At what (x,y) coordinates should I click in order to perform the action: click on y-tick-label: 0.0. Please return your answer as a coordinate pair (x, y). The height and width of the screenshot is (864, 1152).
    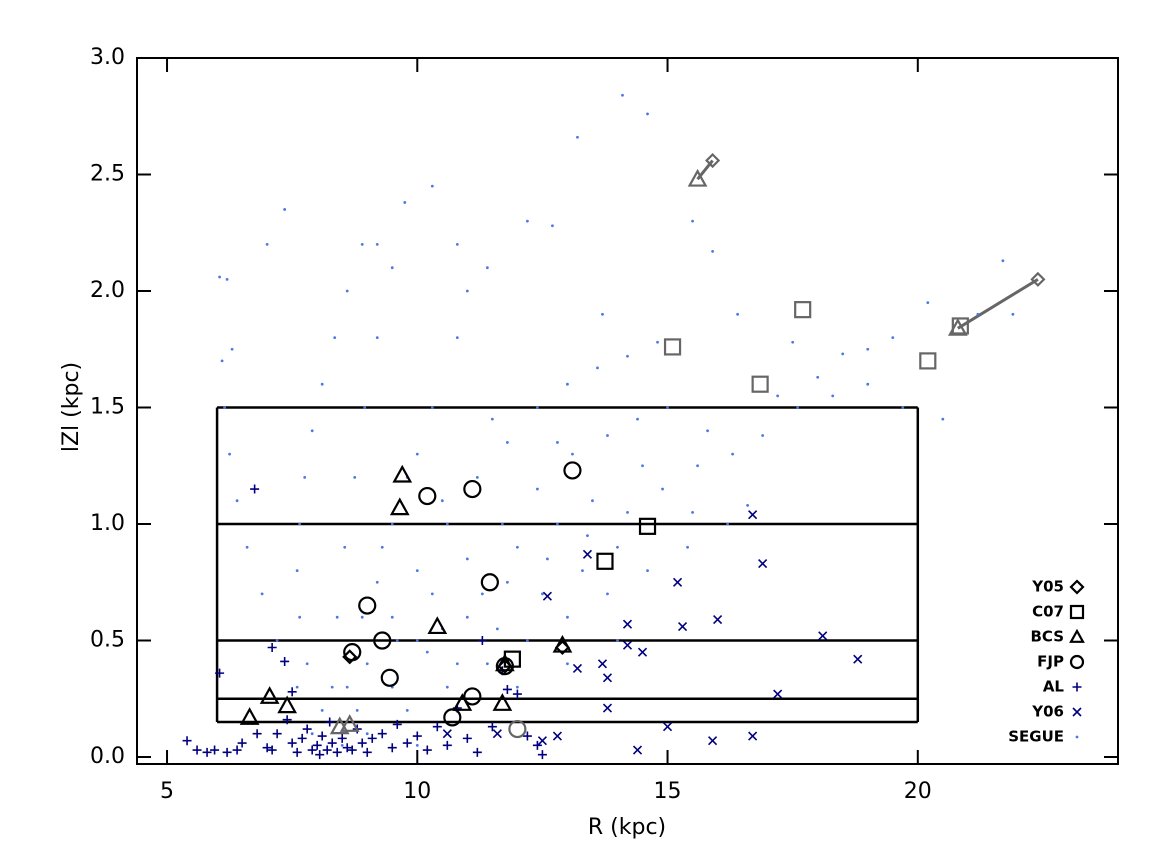
    Looking at the image, I should click on (107, 756).